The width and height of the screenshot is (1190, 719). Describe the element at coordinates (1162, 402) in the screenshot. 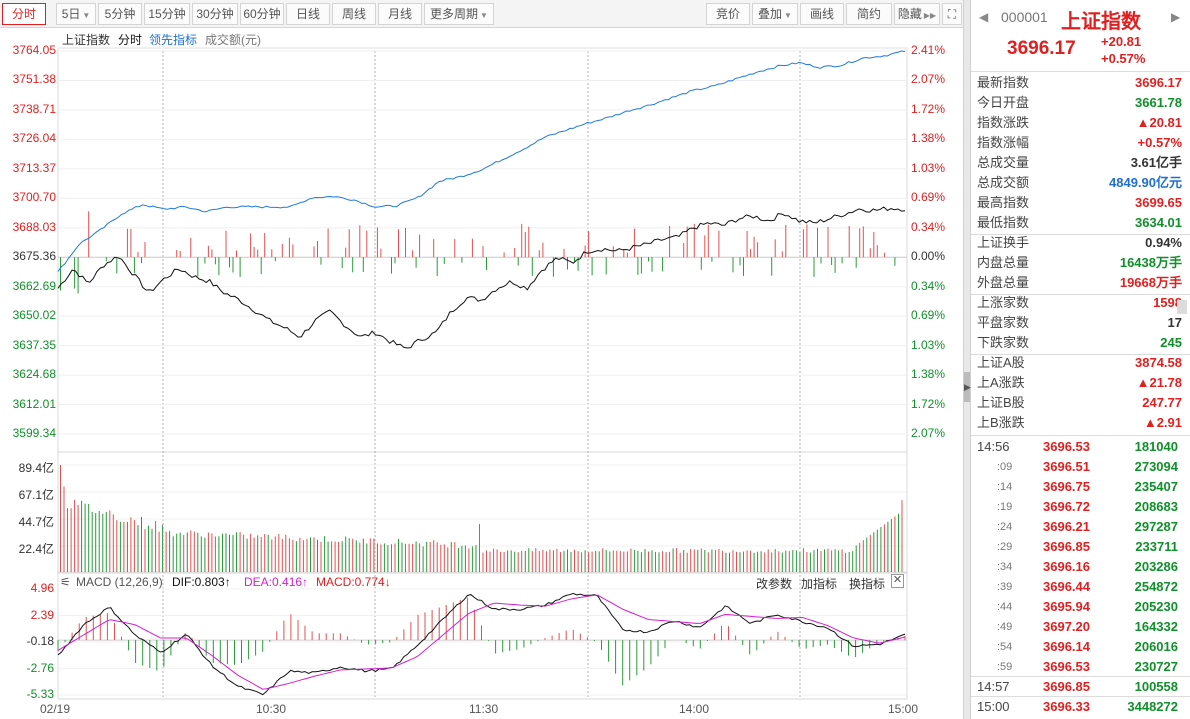

I see `stat-value: 247.77` at that location.